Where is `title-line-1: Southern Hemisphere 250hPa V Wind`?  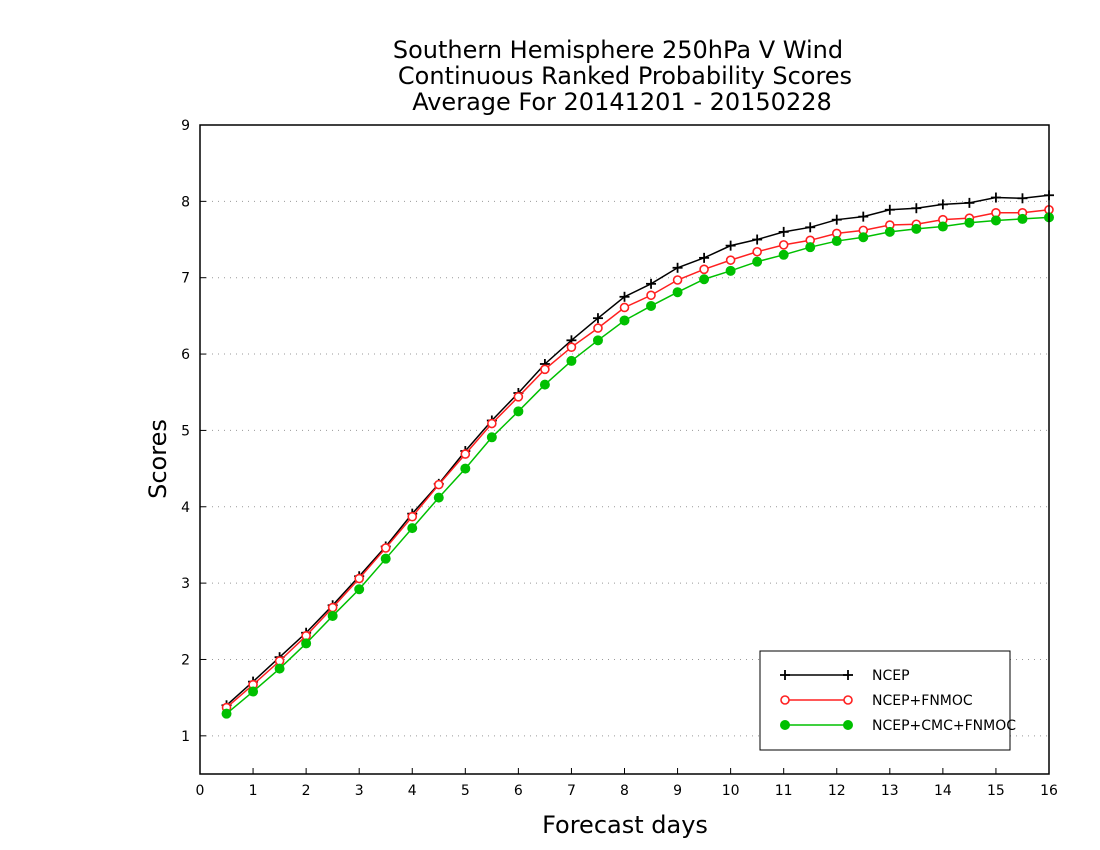
title-line-1: Southern Hemisphere 250hPa V Wind is located at coordinates (618, 50).